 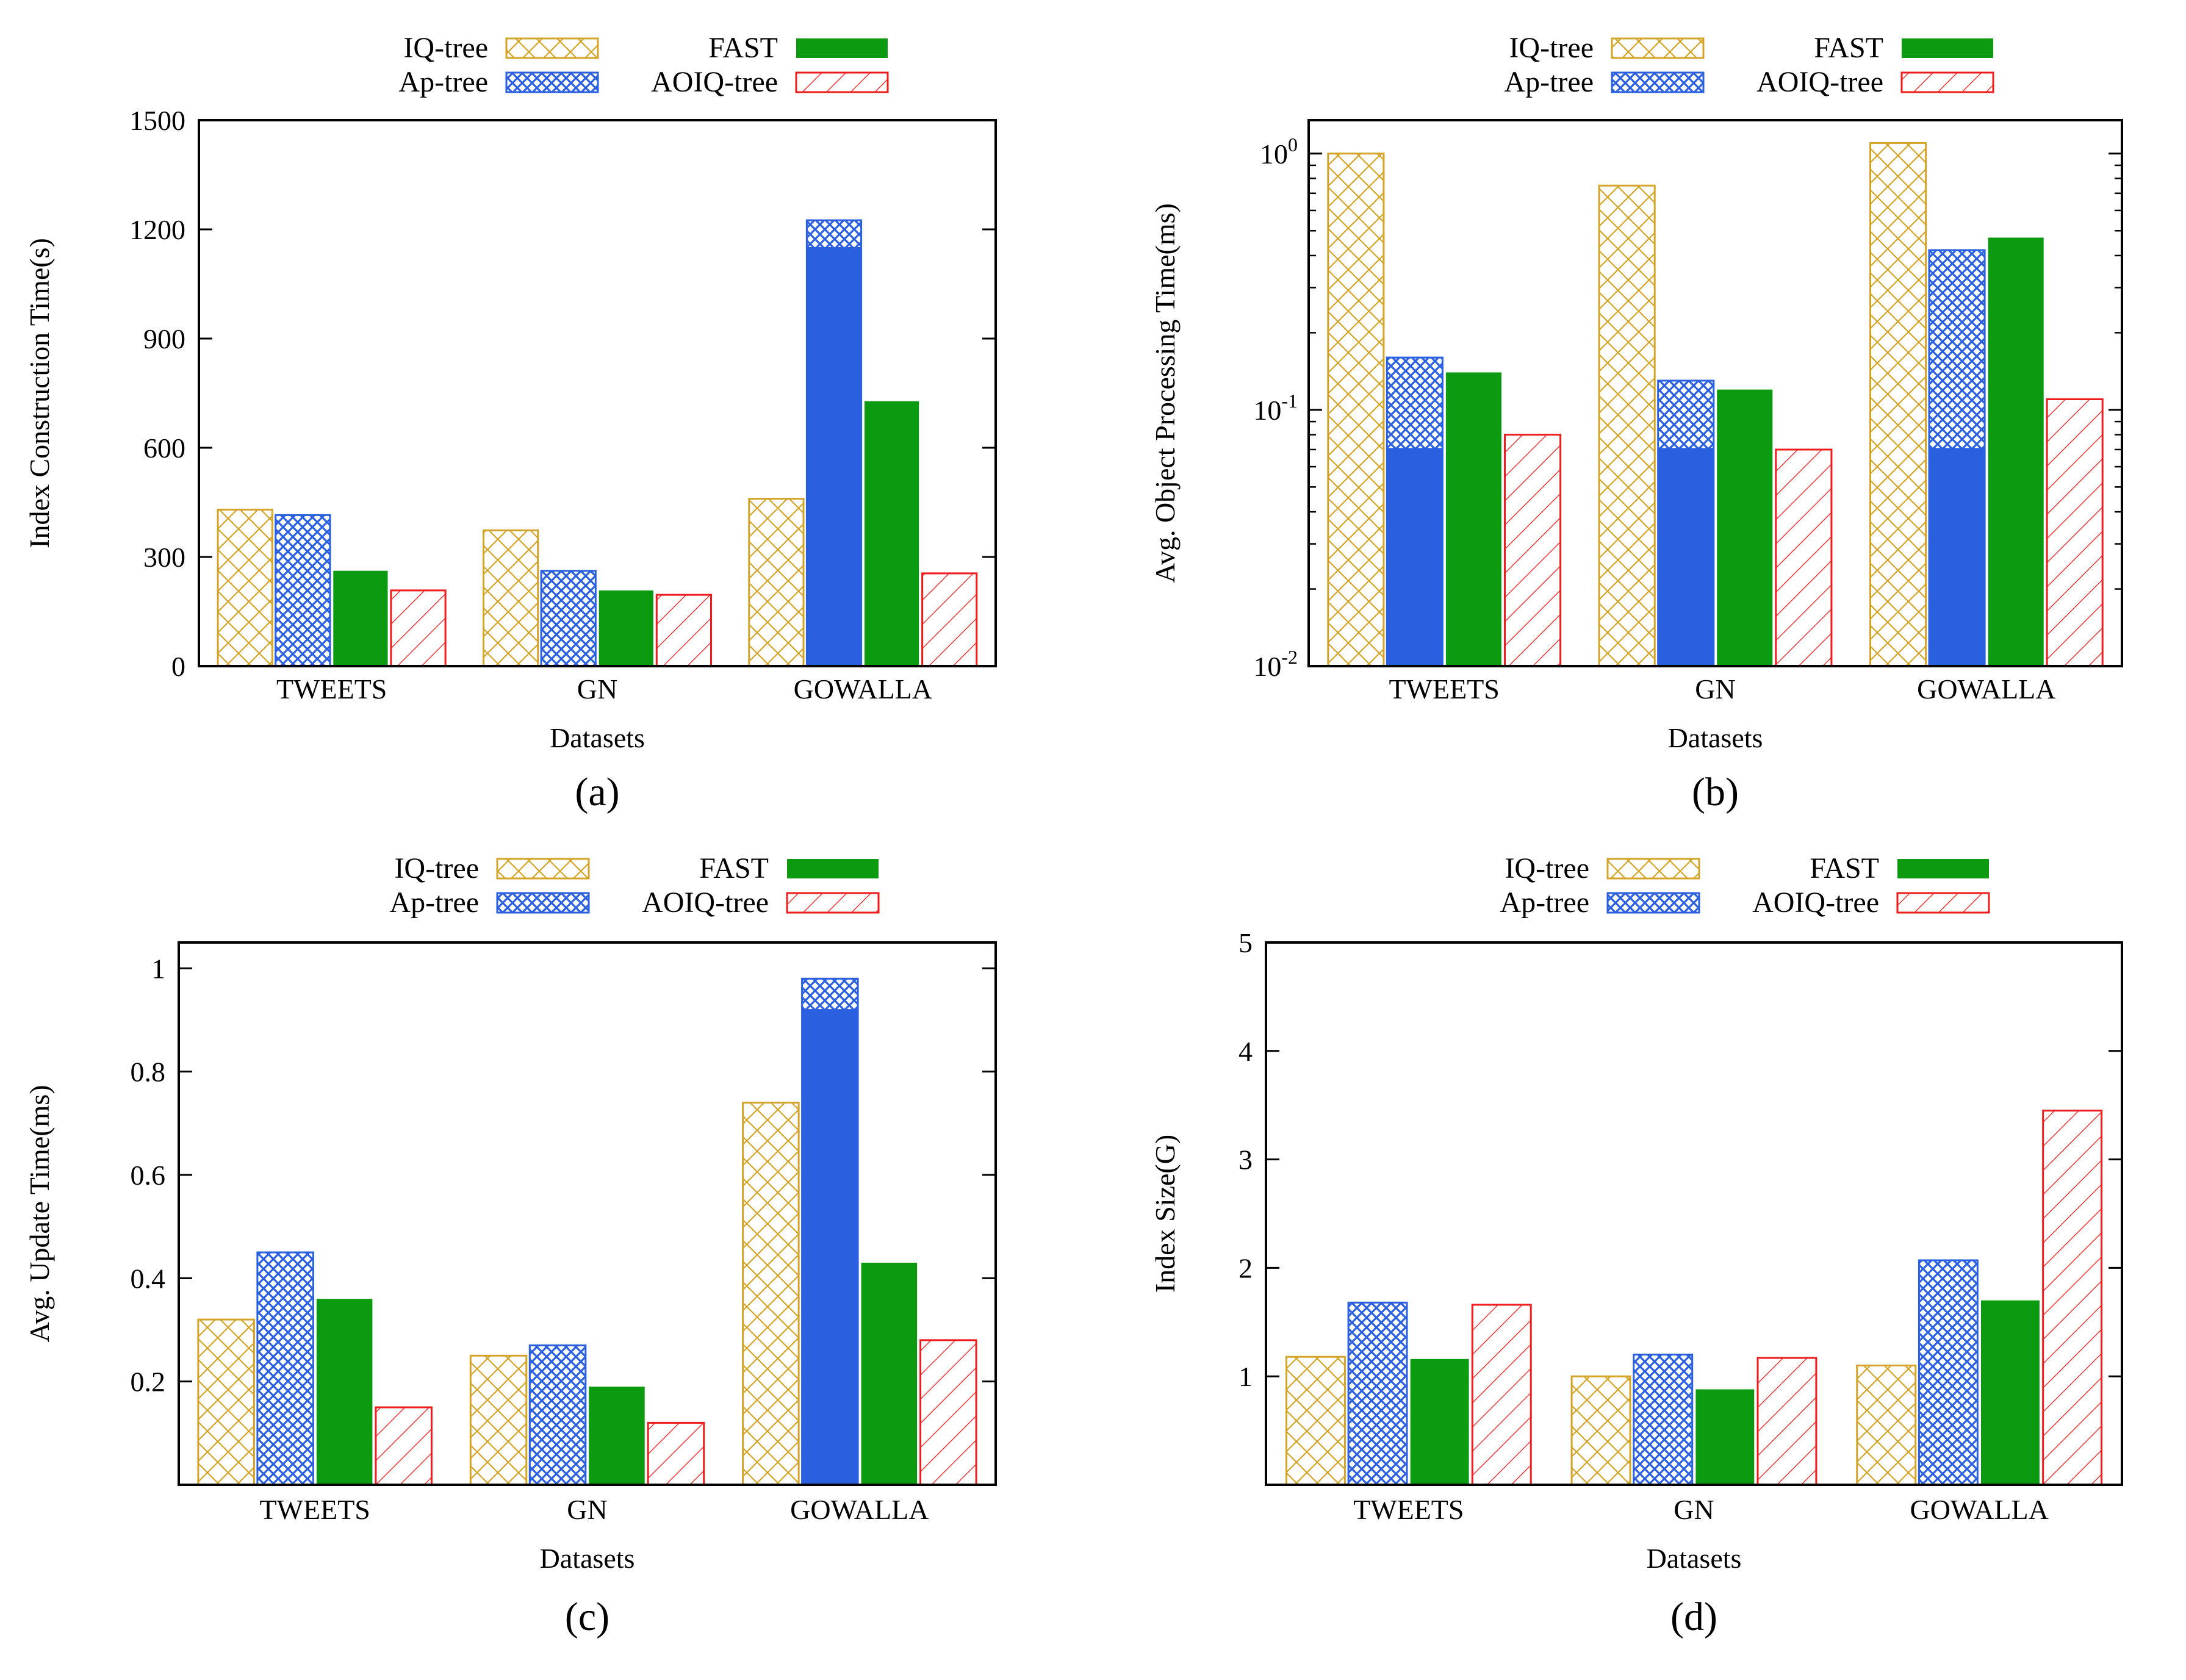 I want to click on y-axis-title: Index Construction Time(s), so click(x=39, y=393).